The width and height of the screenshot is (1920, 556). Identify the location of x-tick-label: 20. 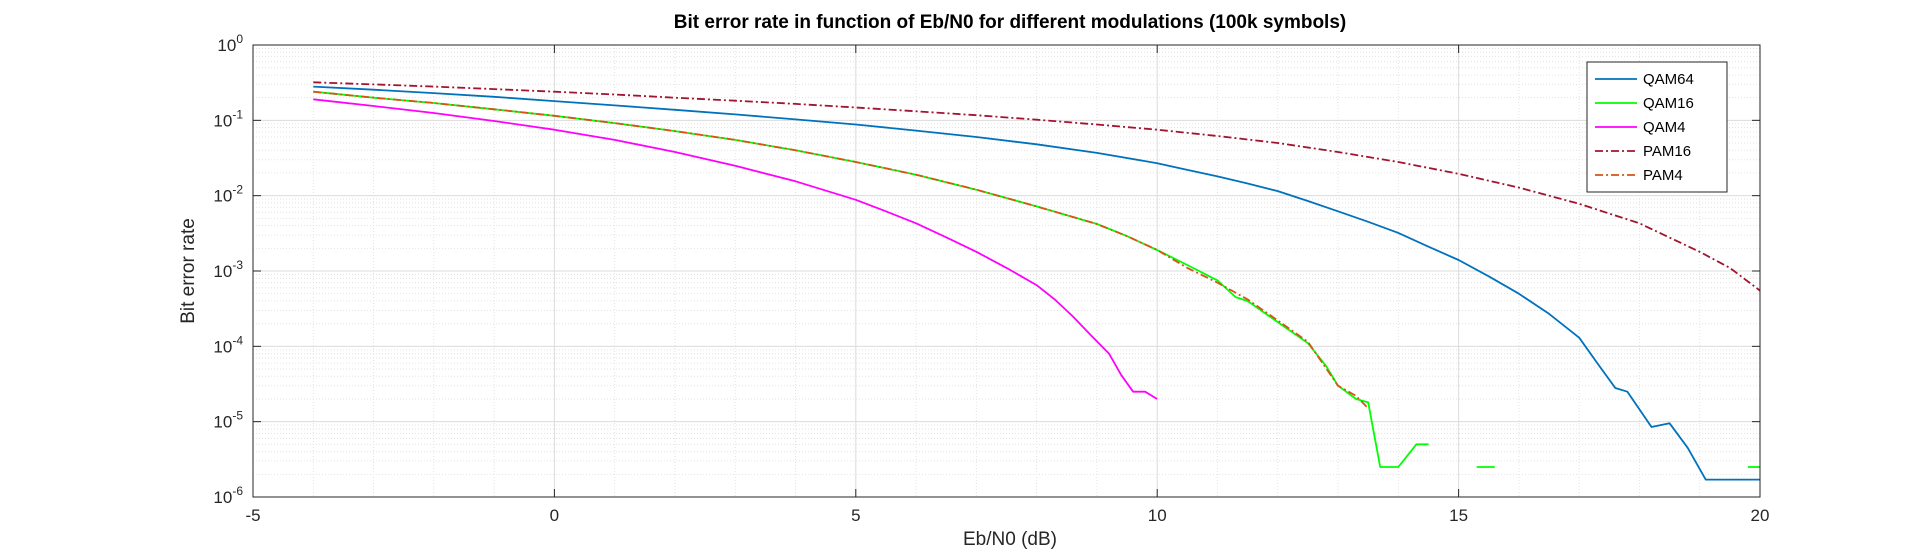
(1760, 515).